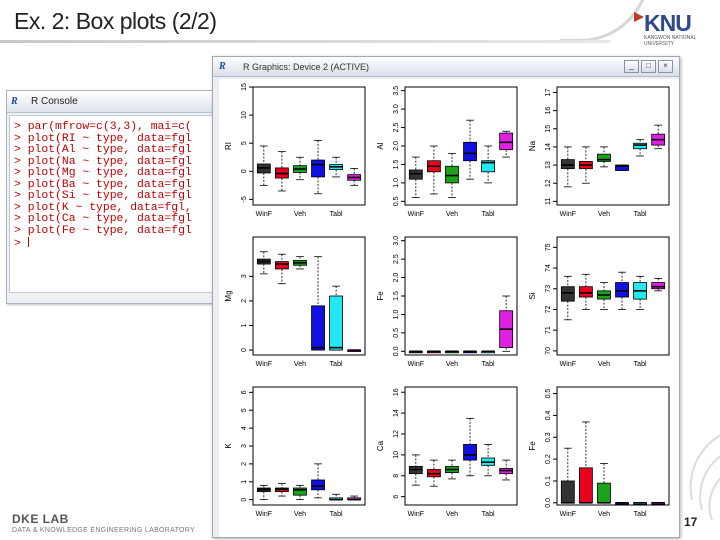 The height and width of the screenshot is (540, 720). What do you see at coordinates (548, 437) in the screenshot?
I see `y-tick-label: 0.3` at bounding box center [548, 437].